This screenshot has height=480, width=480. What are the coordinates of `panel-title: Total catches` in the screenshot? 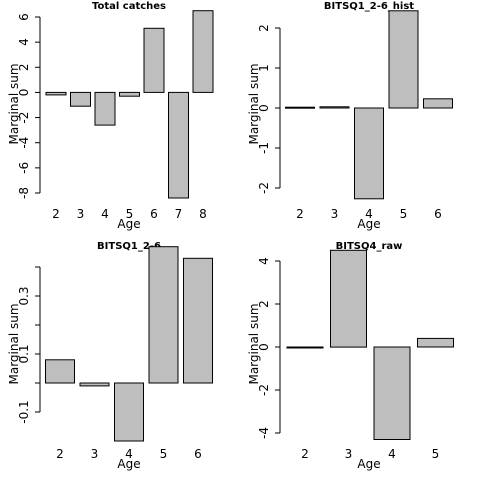 It's located at (129, 6).